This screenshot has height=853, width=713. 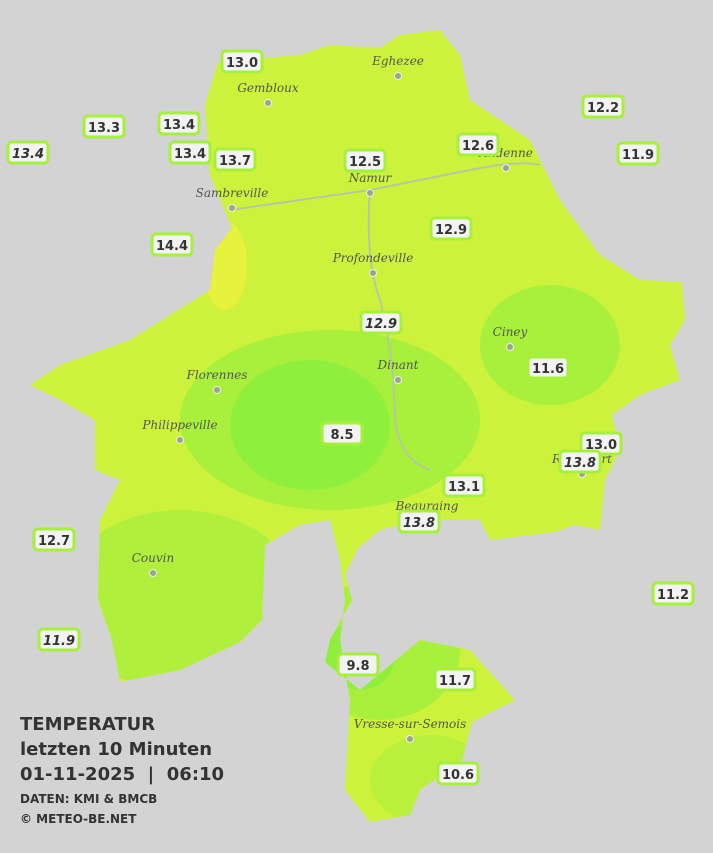 I want to click on station: 12.9, so click(x=381, y=322).